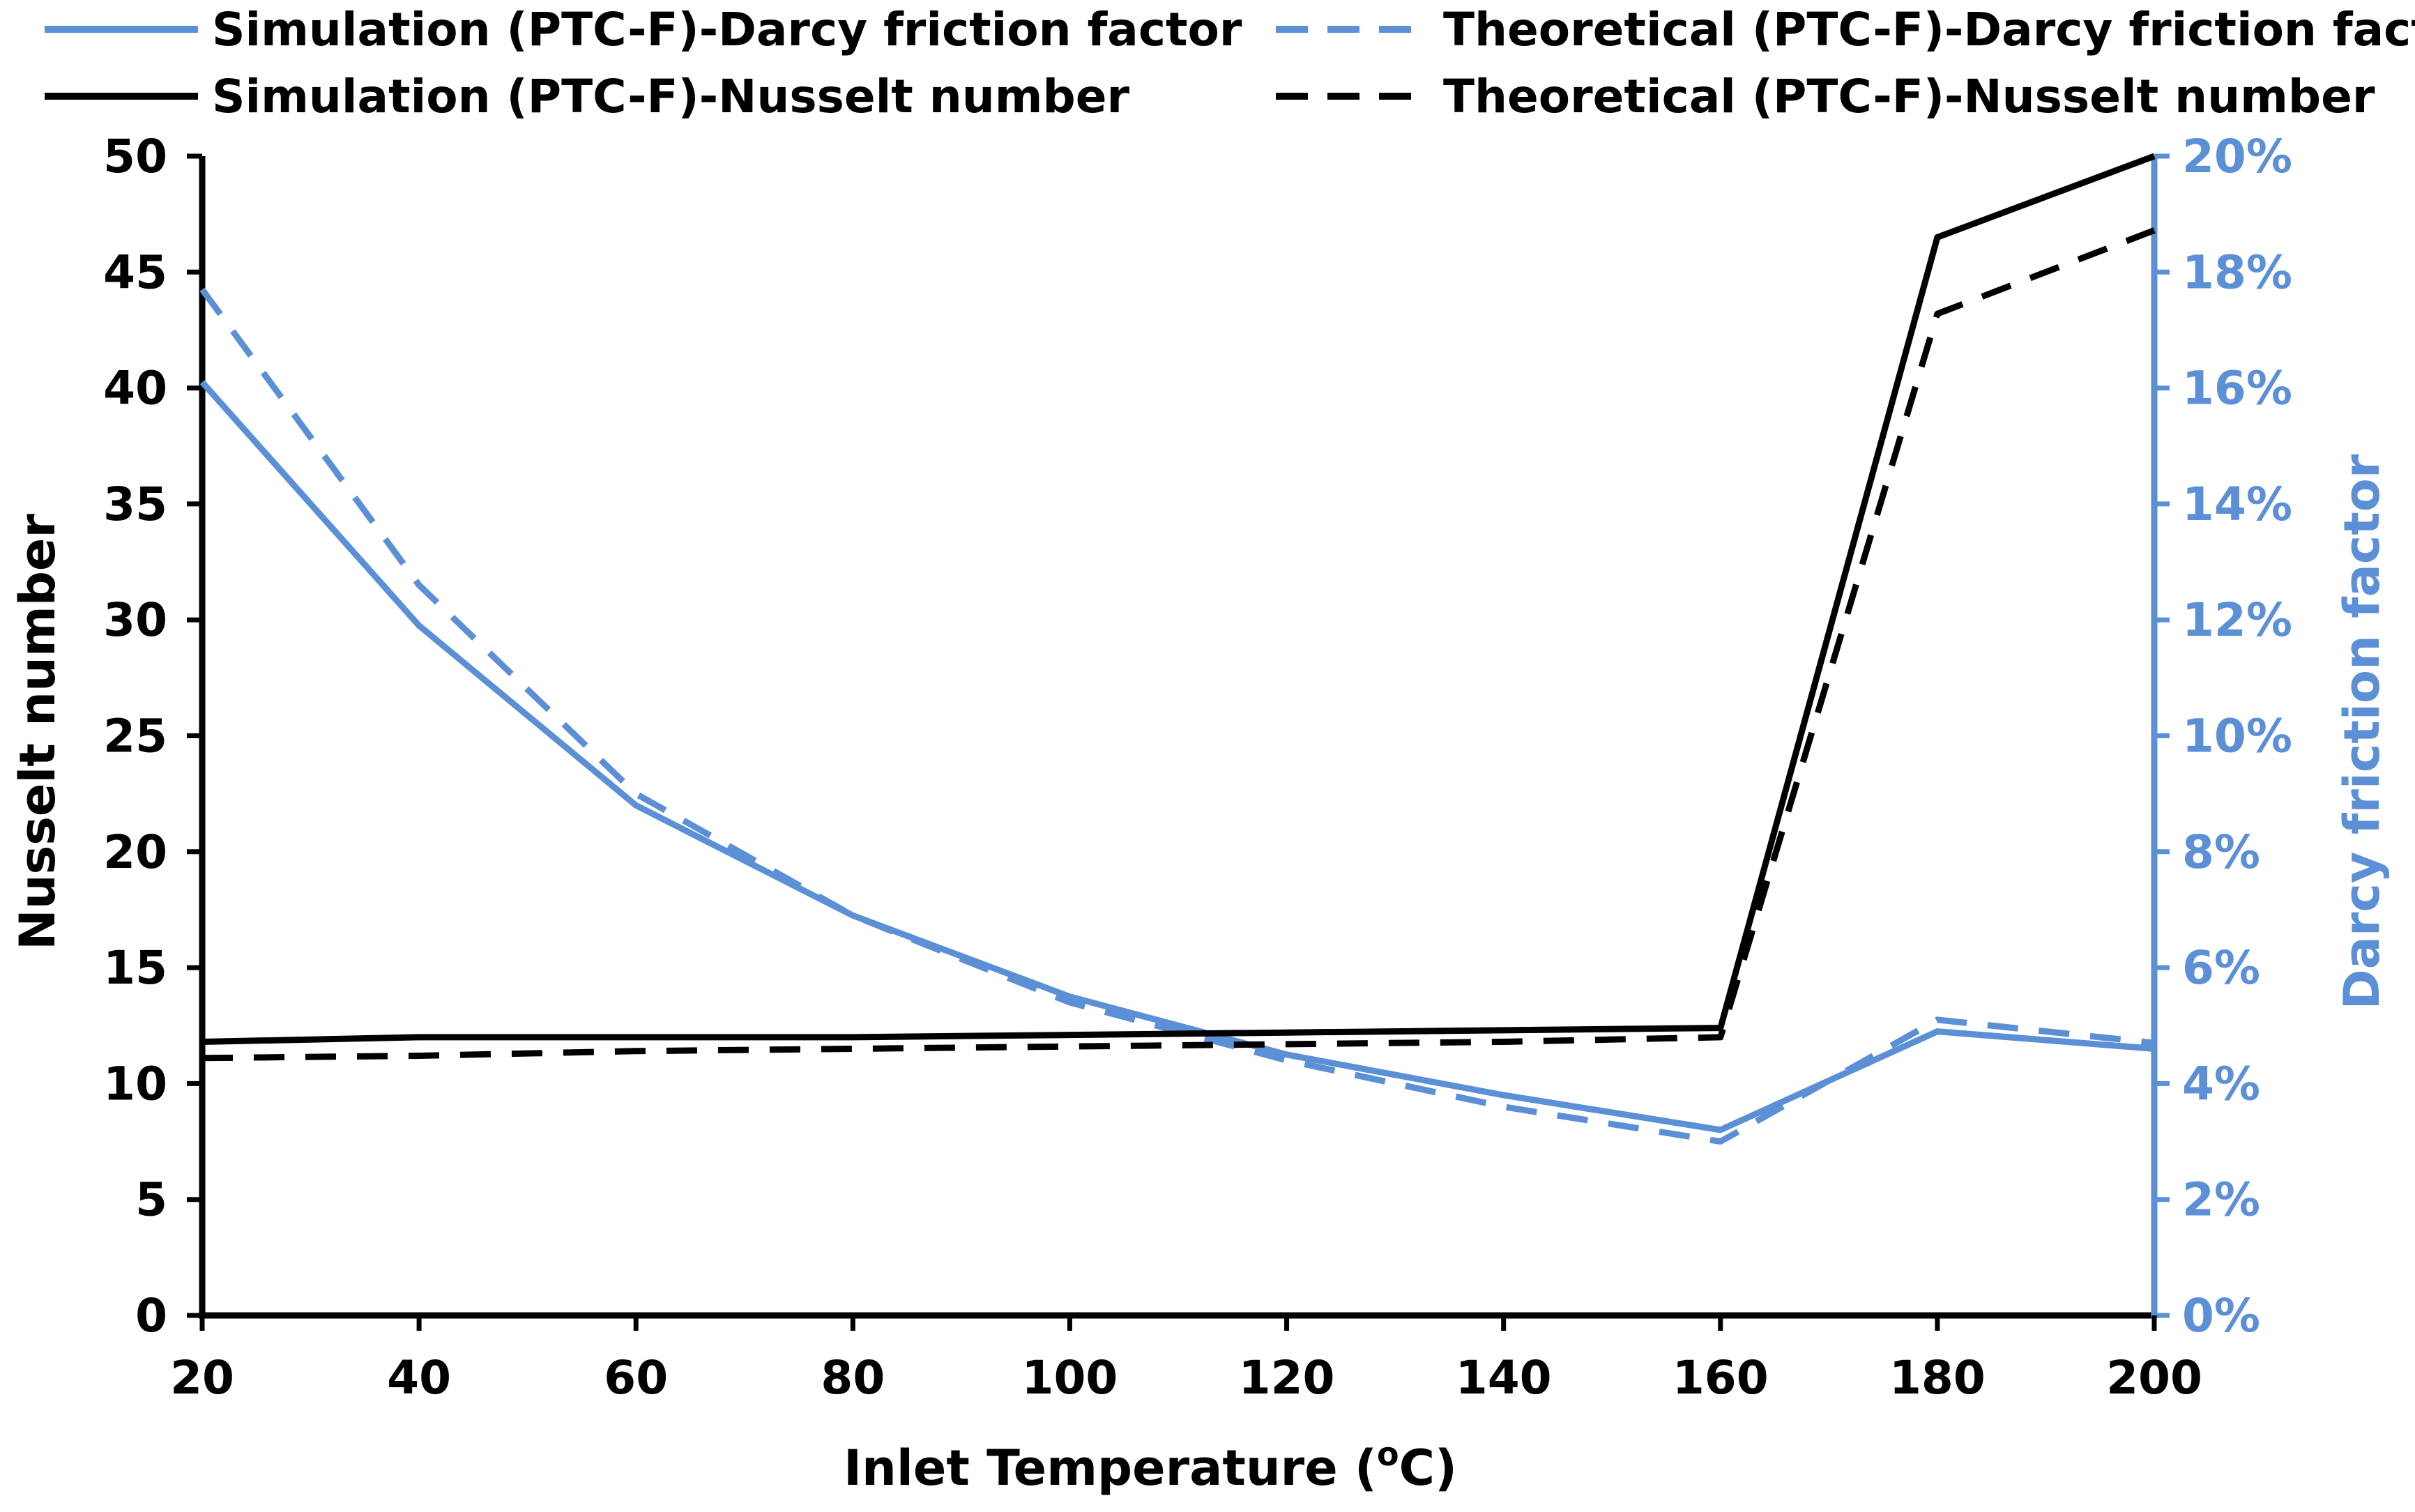 This screenshot has height=1512, width=2415. Describe the element at coordinates (135, 504) in the screenshot. I see `y-left-tick-label: 35` at that location.